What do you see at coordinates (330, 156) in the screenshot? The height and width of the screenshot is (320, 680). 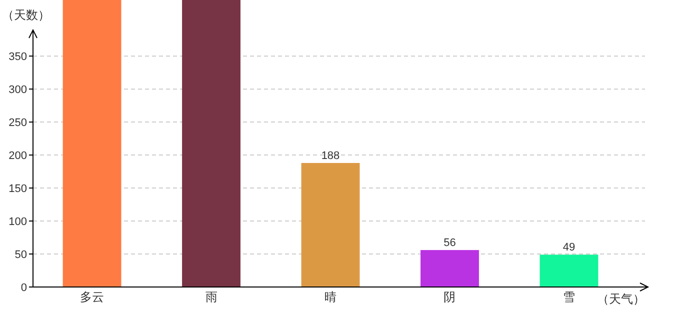 I see `data-label: 188` at bounding box center [330, 156].